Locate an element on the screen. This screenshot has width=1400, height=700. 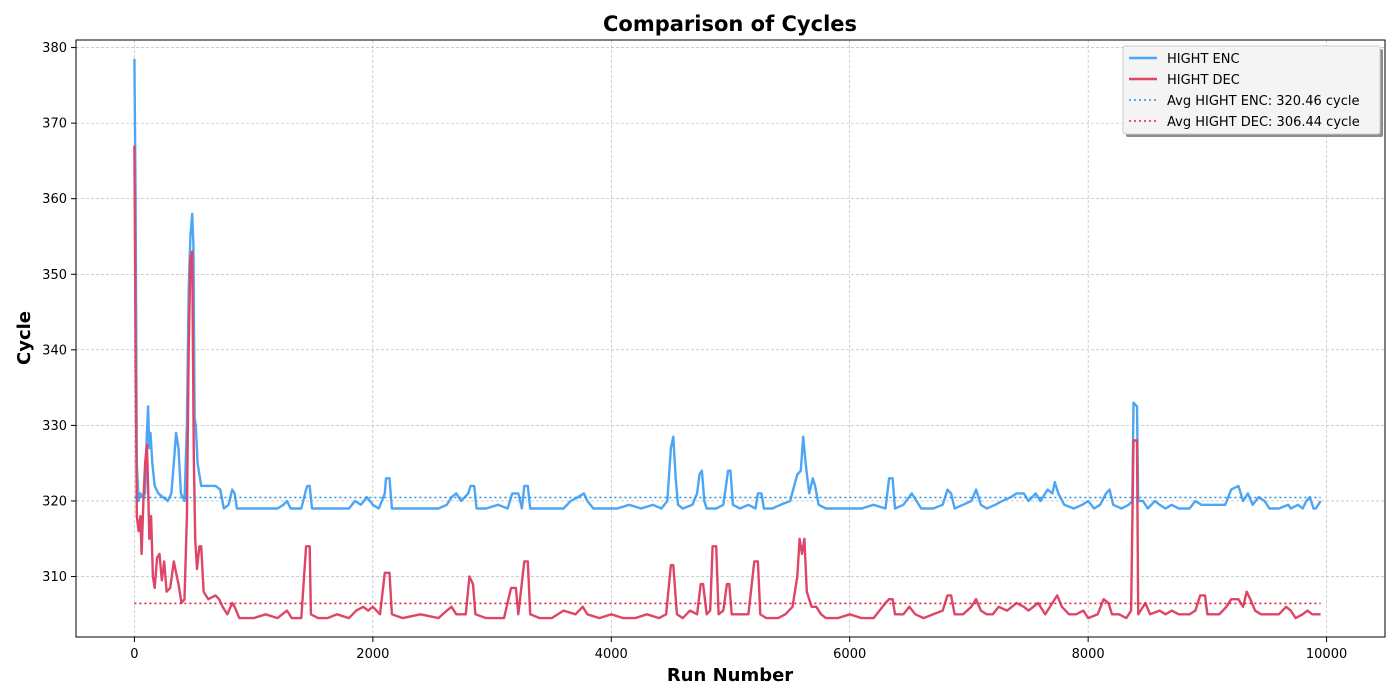
y-tick-label: 370 is located at coordinates (54, 124).